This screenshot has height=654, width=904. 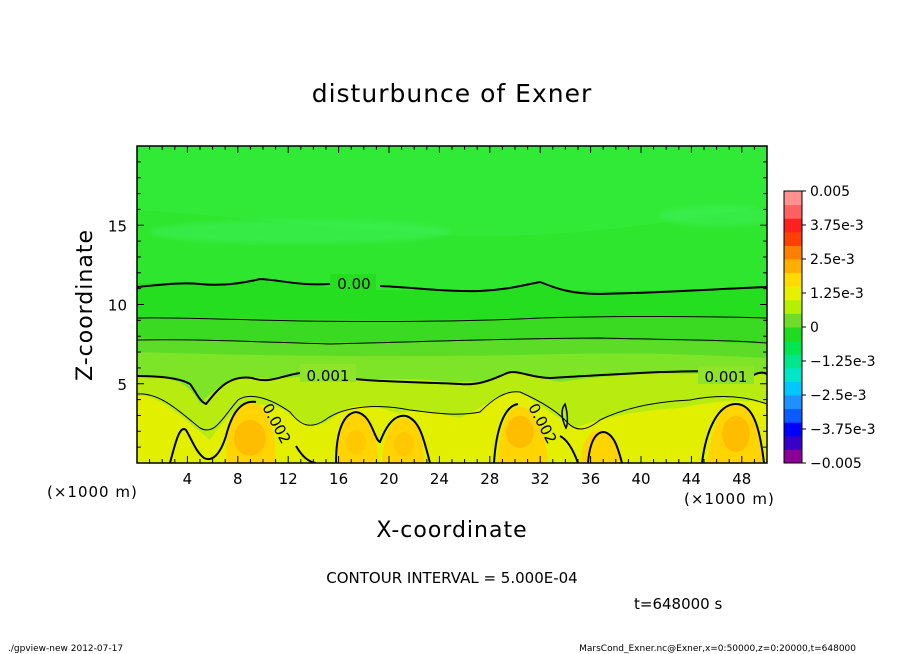 What do you see at coordinates (540, 479) in the screenshot?
I see `x-tick-label: 32` at bounding box center [540, 479].